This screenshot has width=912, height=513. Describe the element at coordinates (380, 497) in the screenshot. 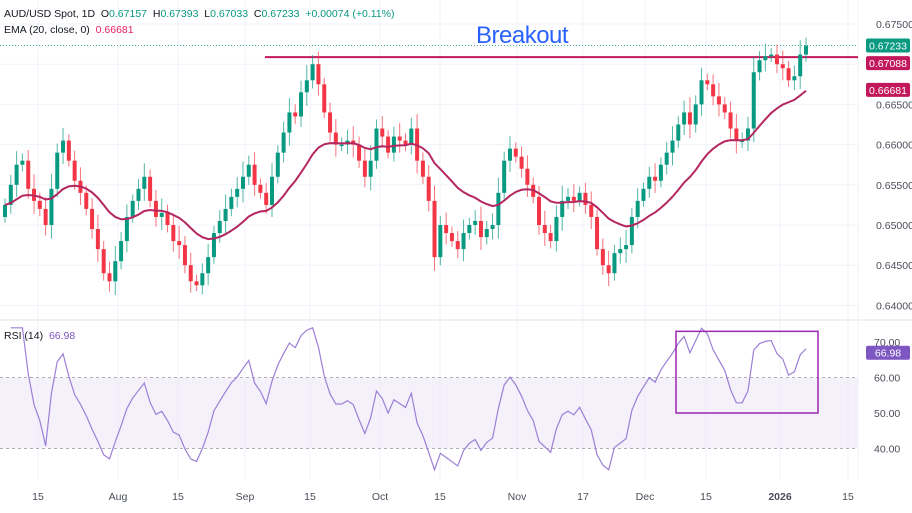

I see `time-tick-label: Oct` at that location.